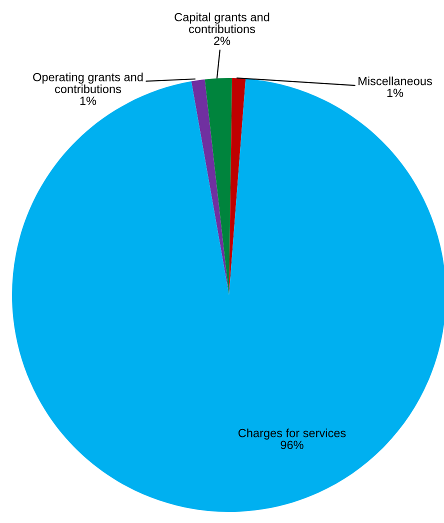  Describe the element at coordinates (222, 40) in the screenshot. I see `data-label: 2%` at that location.